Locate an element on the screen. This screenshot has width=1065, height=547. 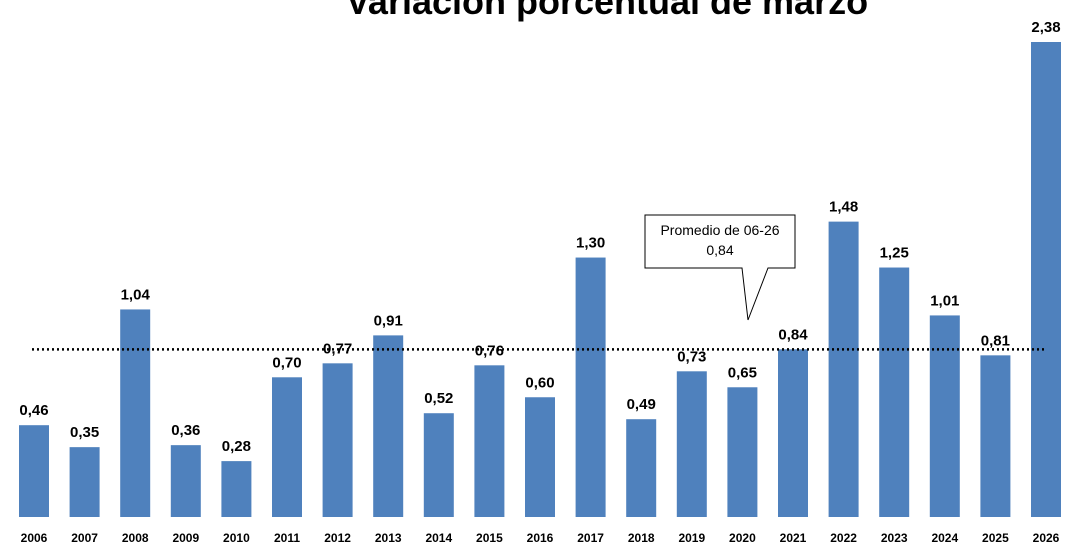
value-label: 0,73 is located at coordinates (691, 356).